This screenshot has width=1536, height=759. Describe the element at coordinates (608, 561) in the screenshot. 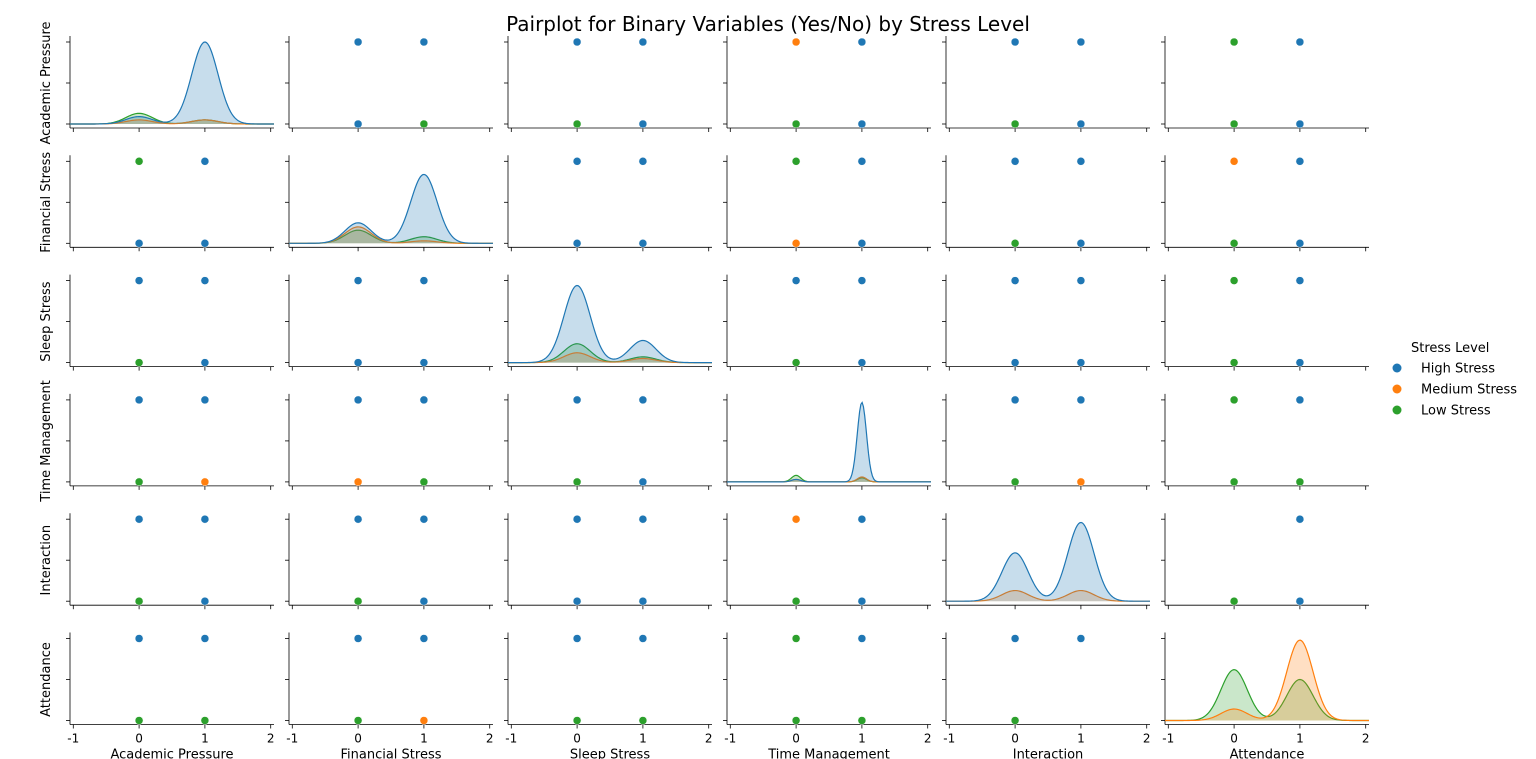

I see `panel-interaction-vs-sleep-stress` at that location.